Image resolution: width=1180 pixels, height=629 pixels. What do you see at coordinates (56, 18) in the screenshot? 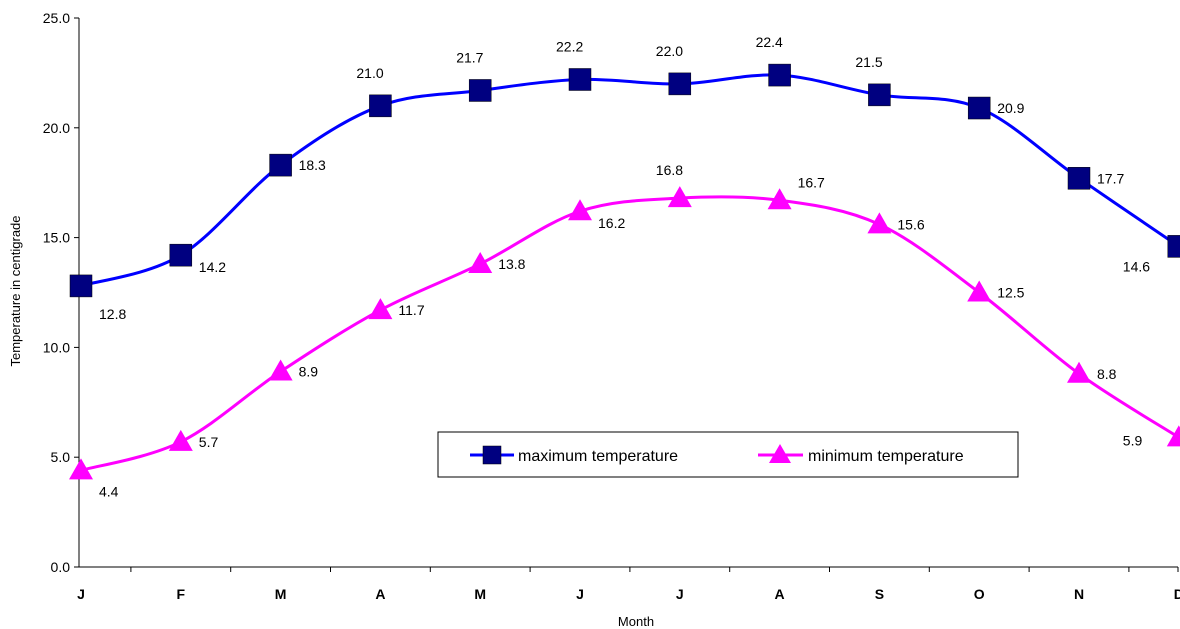
I see `y-tick-label: 25.0` at bounding box center [56, 18].